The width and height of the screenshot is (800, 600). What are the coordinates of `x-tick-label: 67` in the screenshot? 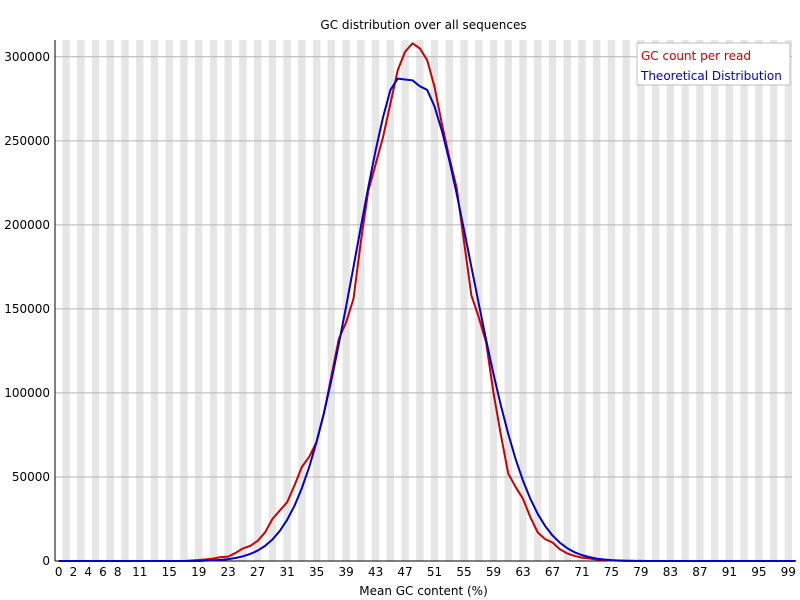 It's located at (552, 572).